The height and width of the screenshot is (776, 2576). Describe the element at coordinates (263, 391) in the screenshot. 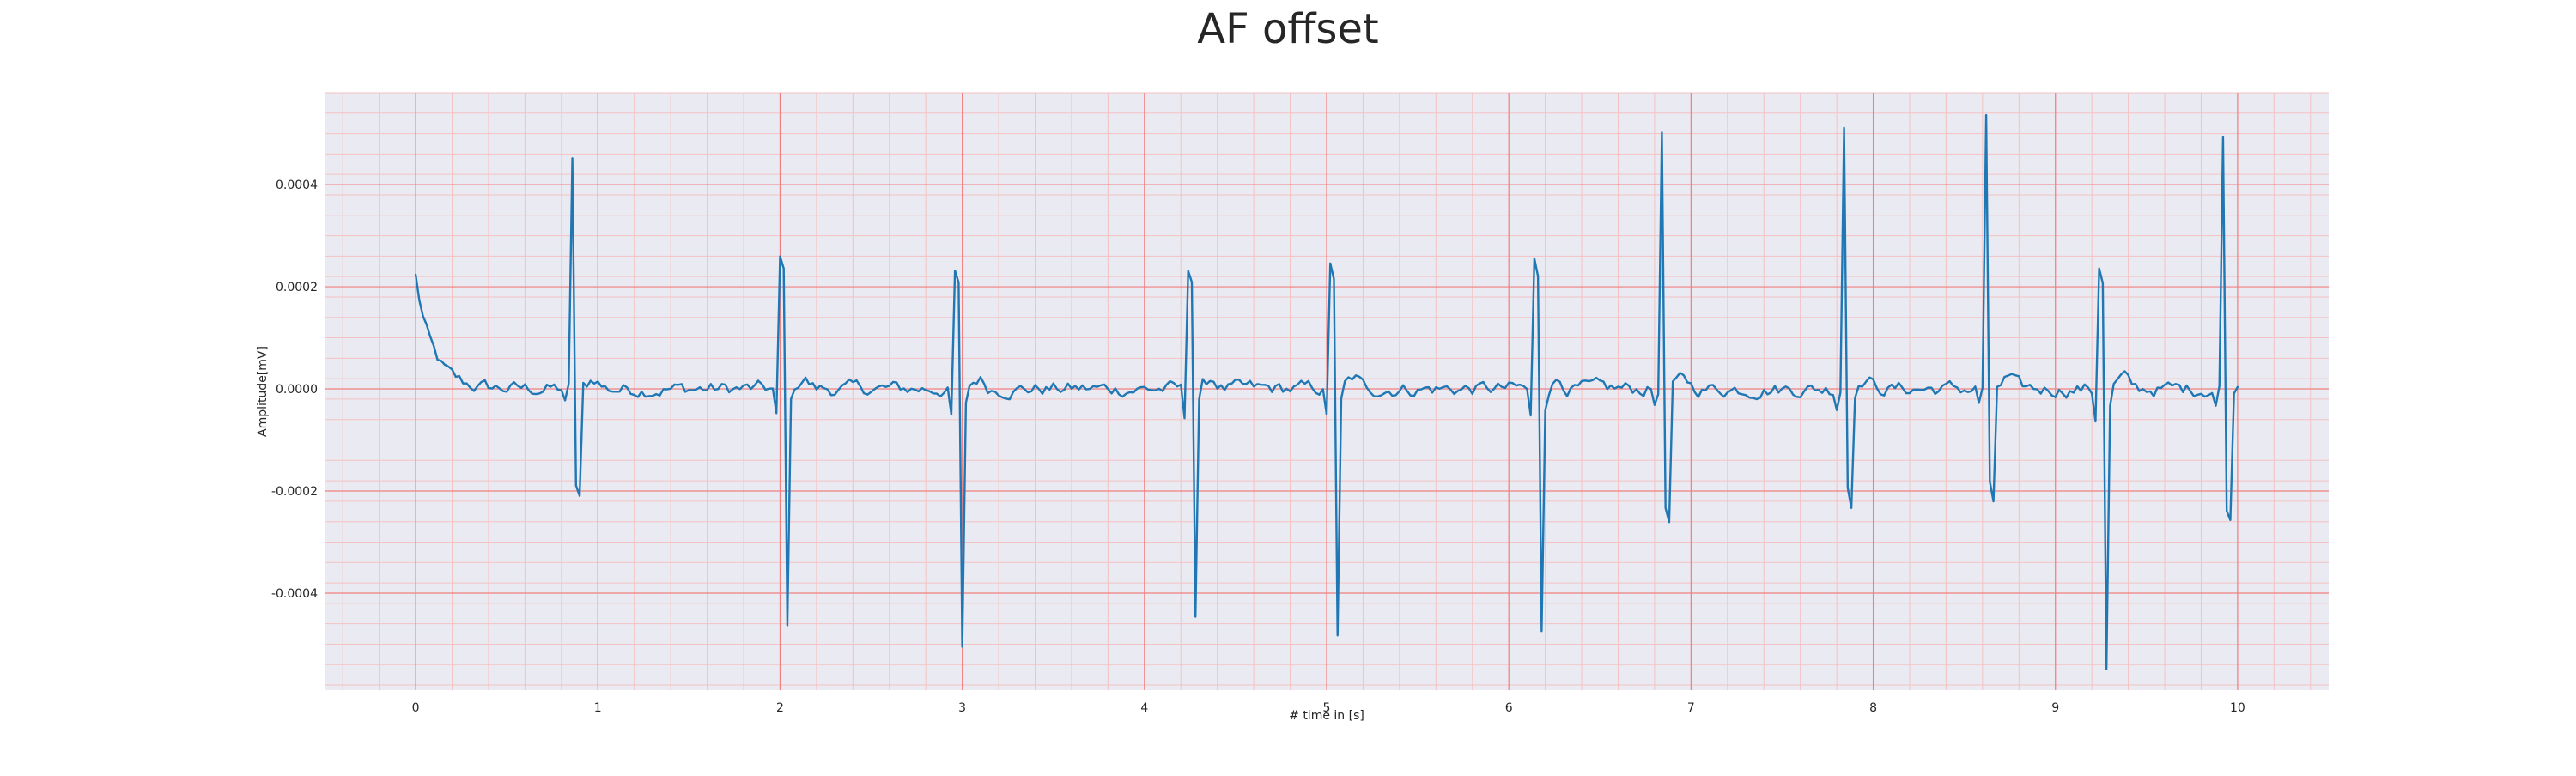

I see `y-axis-label: Amplitude[mV]` at that location.